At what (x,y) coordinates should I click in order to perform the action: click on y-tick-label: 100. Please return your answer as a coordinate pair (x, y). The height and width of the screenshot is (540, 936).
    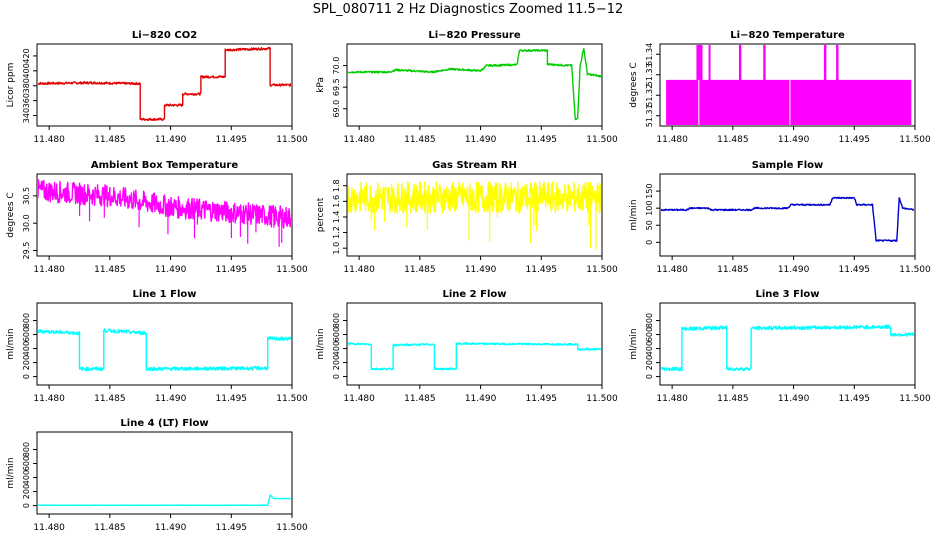
    Looking at the image, I should click on (649, 208).